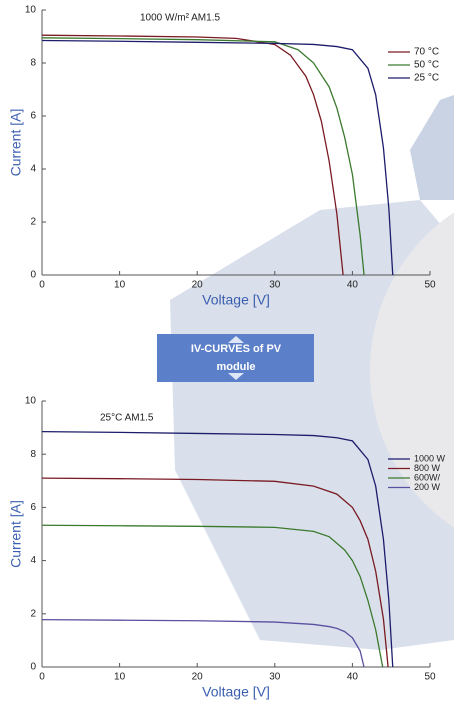  I want to click on annotation: 25°C AM1.5, so click(127, 418).